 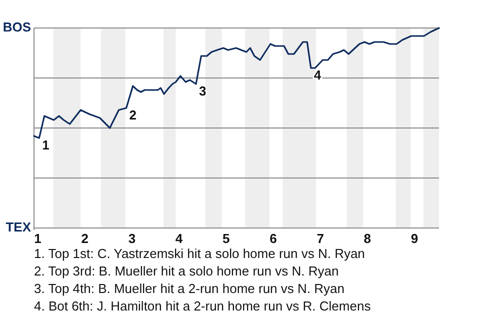 I want to click on annotation: 2, so click(x=133, y=114).